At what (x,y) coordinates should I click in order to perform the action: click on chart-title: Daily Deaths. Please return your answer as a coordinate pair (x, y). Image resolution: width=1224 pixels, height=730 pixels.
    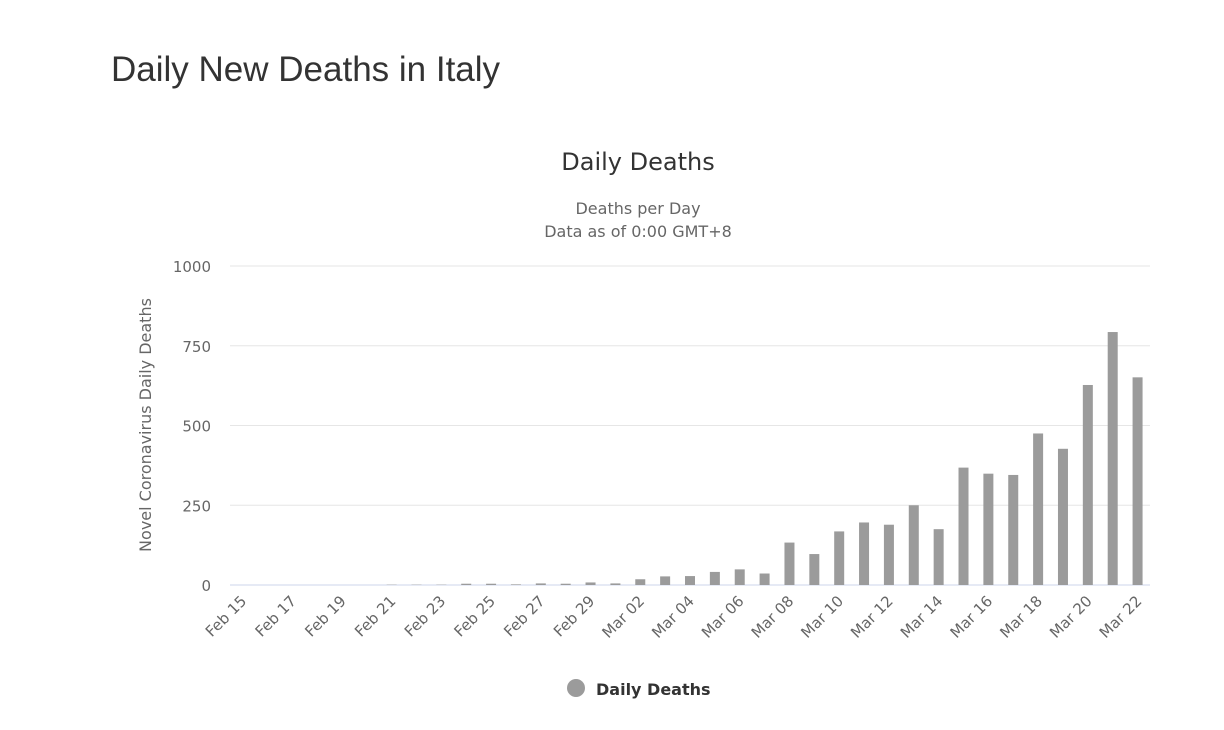
    Looking at the image, I should click on (637, 162).